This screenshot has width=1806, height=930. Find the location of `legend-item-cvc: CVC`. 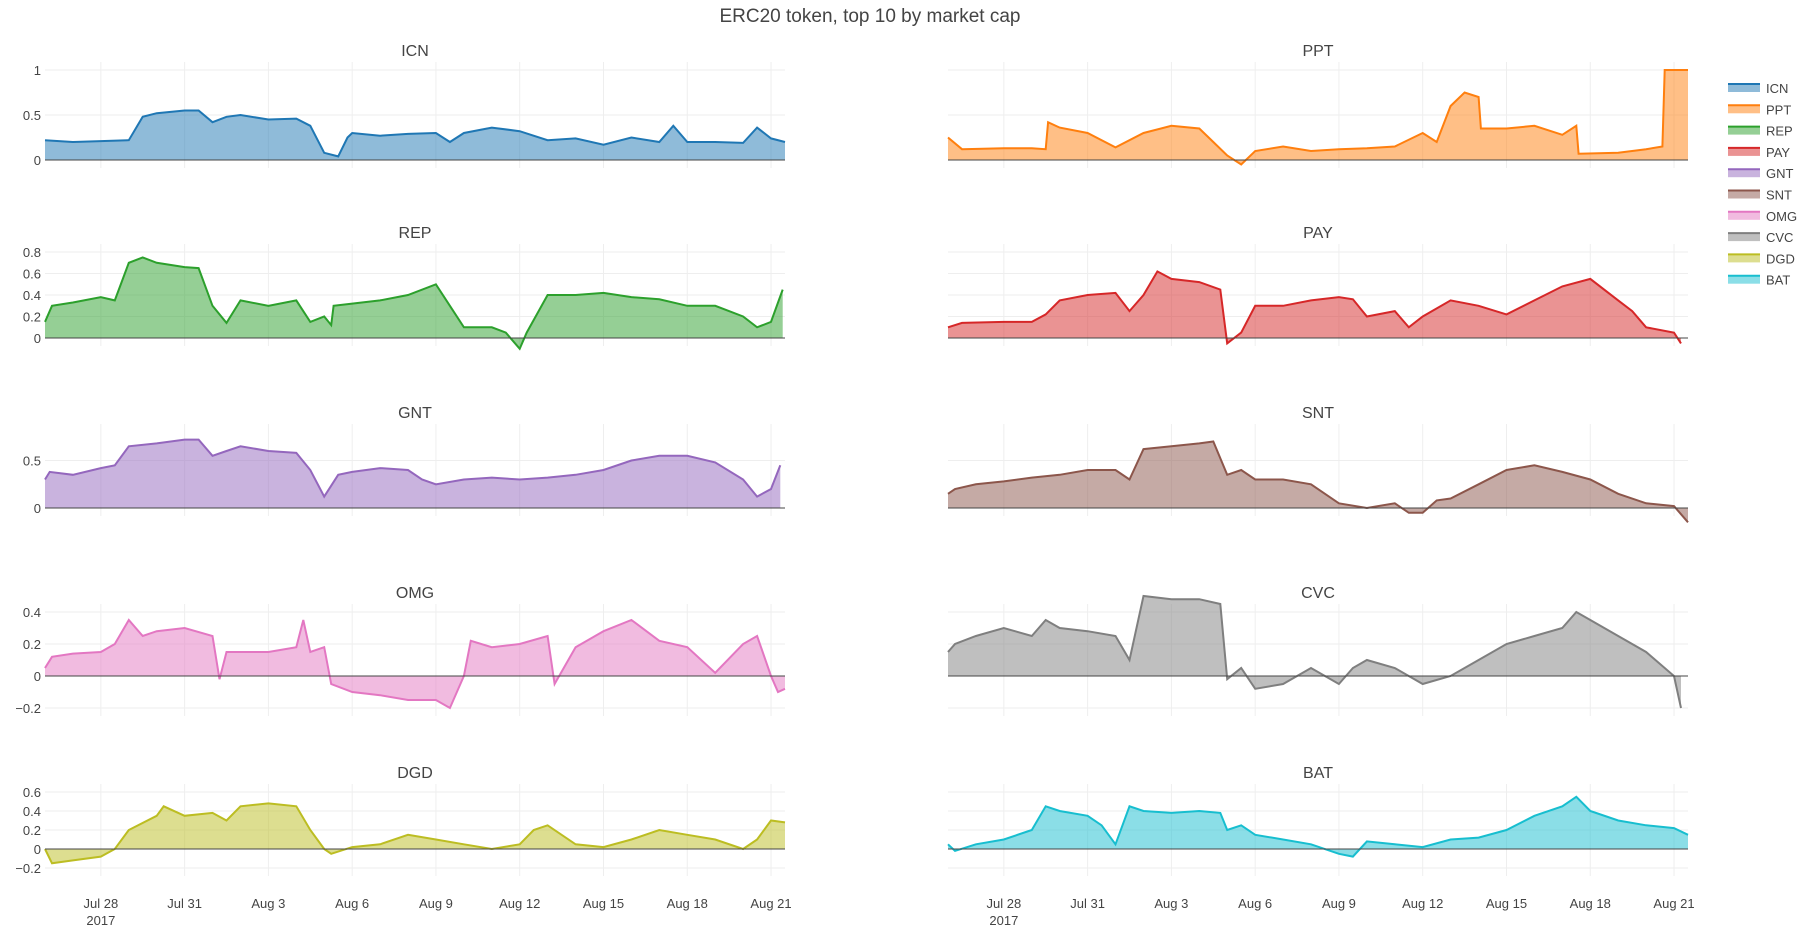

legend-item-cvc: CVC is located at coordinates (1760, 237).